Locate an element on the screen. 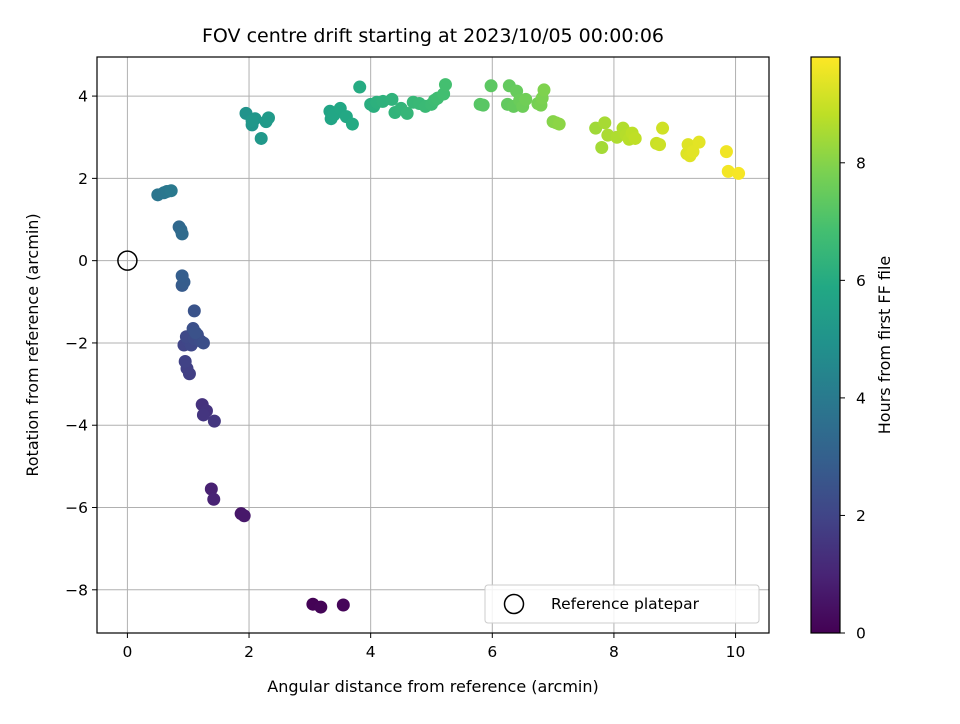  x-tick-label: 10 is located at coordinates (736, 652).